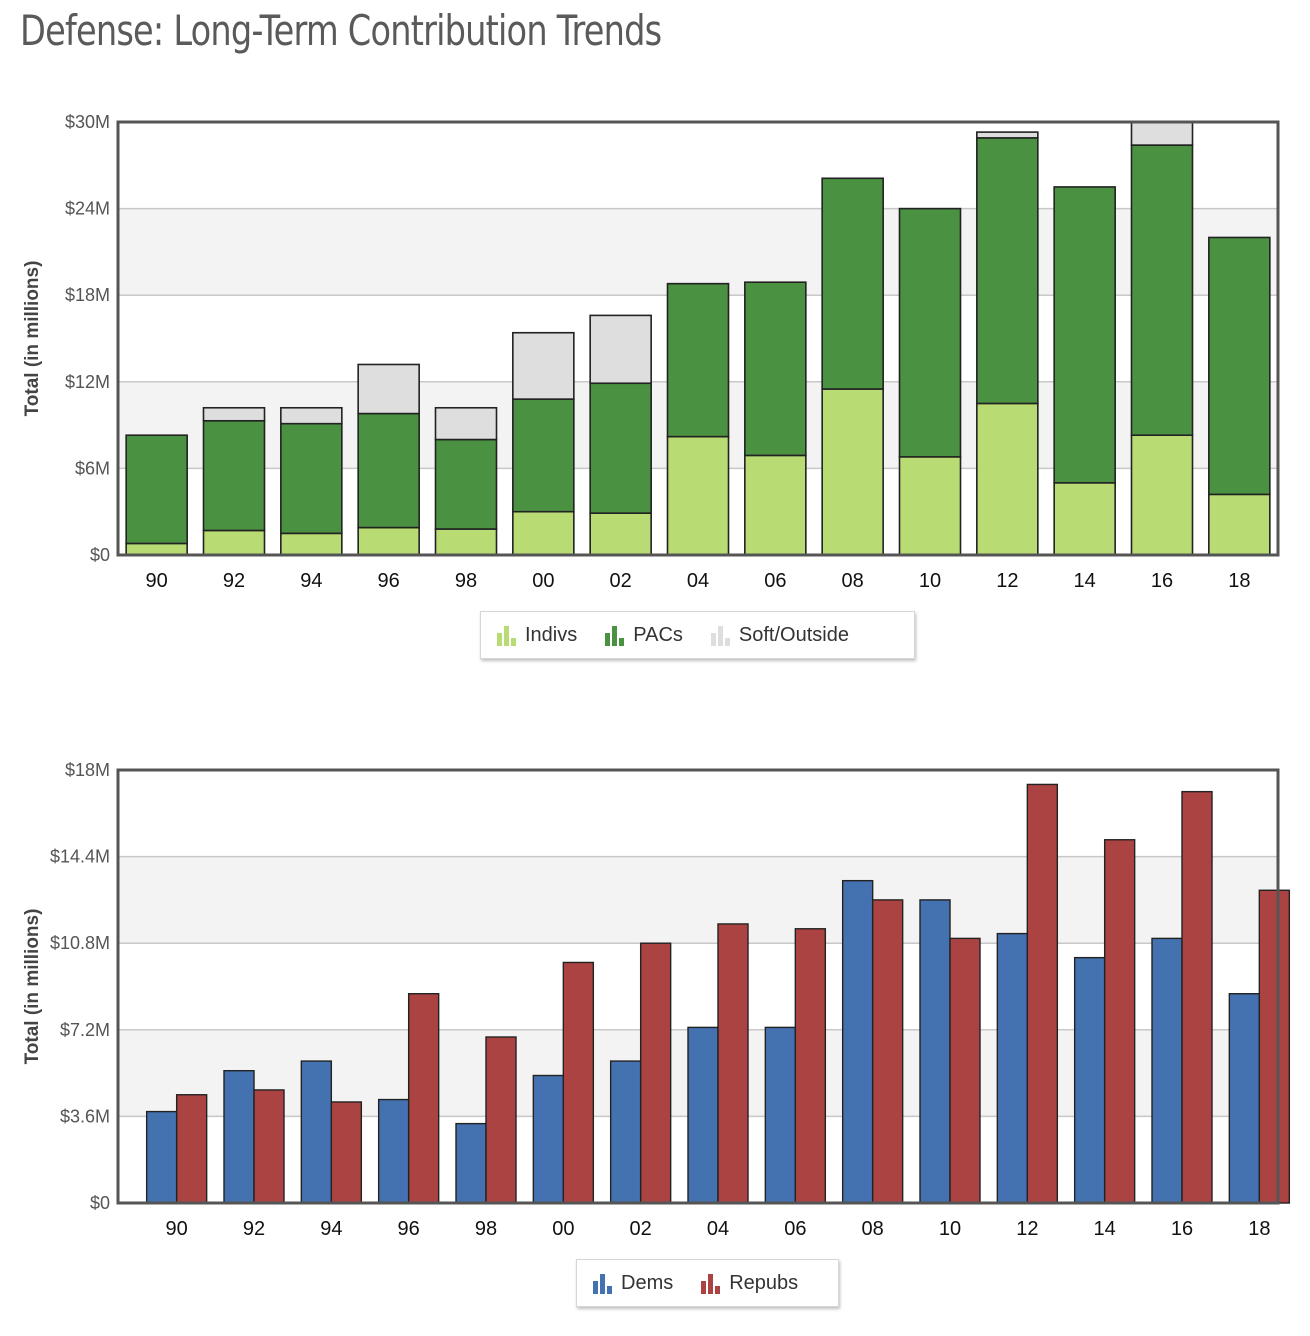  I want to click on x-tick-label: 04, so click(698, 581).